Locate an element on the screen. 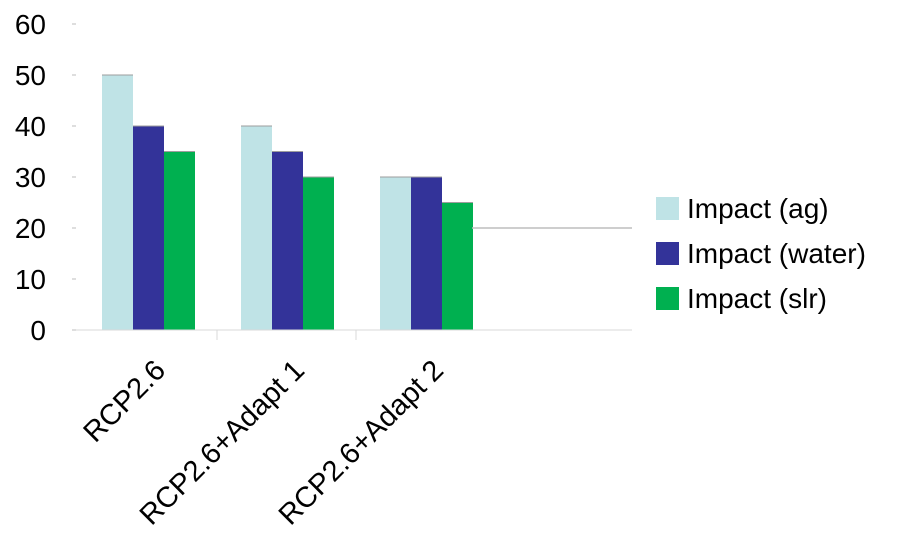  legend-label: Impact (slr) is located at coordinates (757, 298).